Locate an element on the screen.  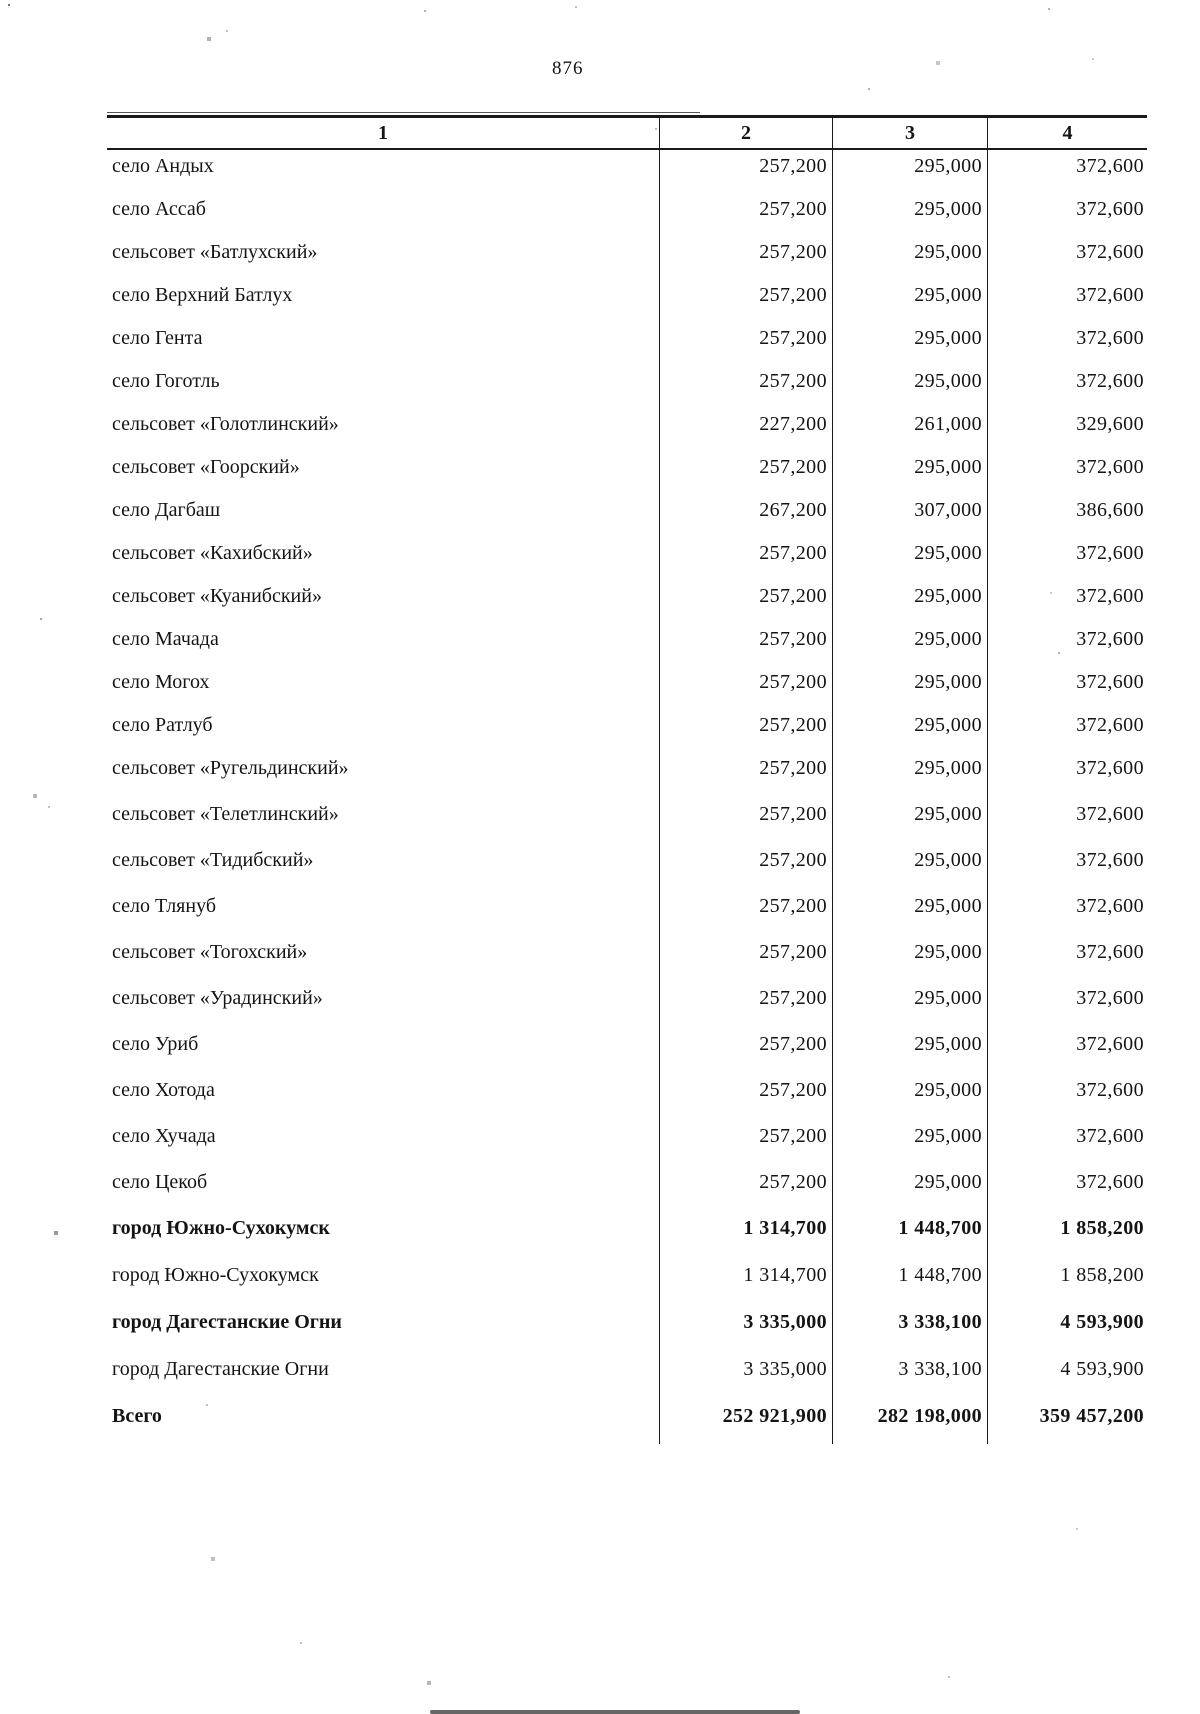
table-header-row: 1 2 3 4 is located at coordinates (627, 131).